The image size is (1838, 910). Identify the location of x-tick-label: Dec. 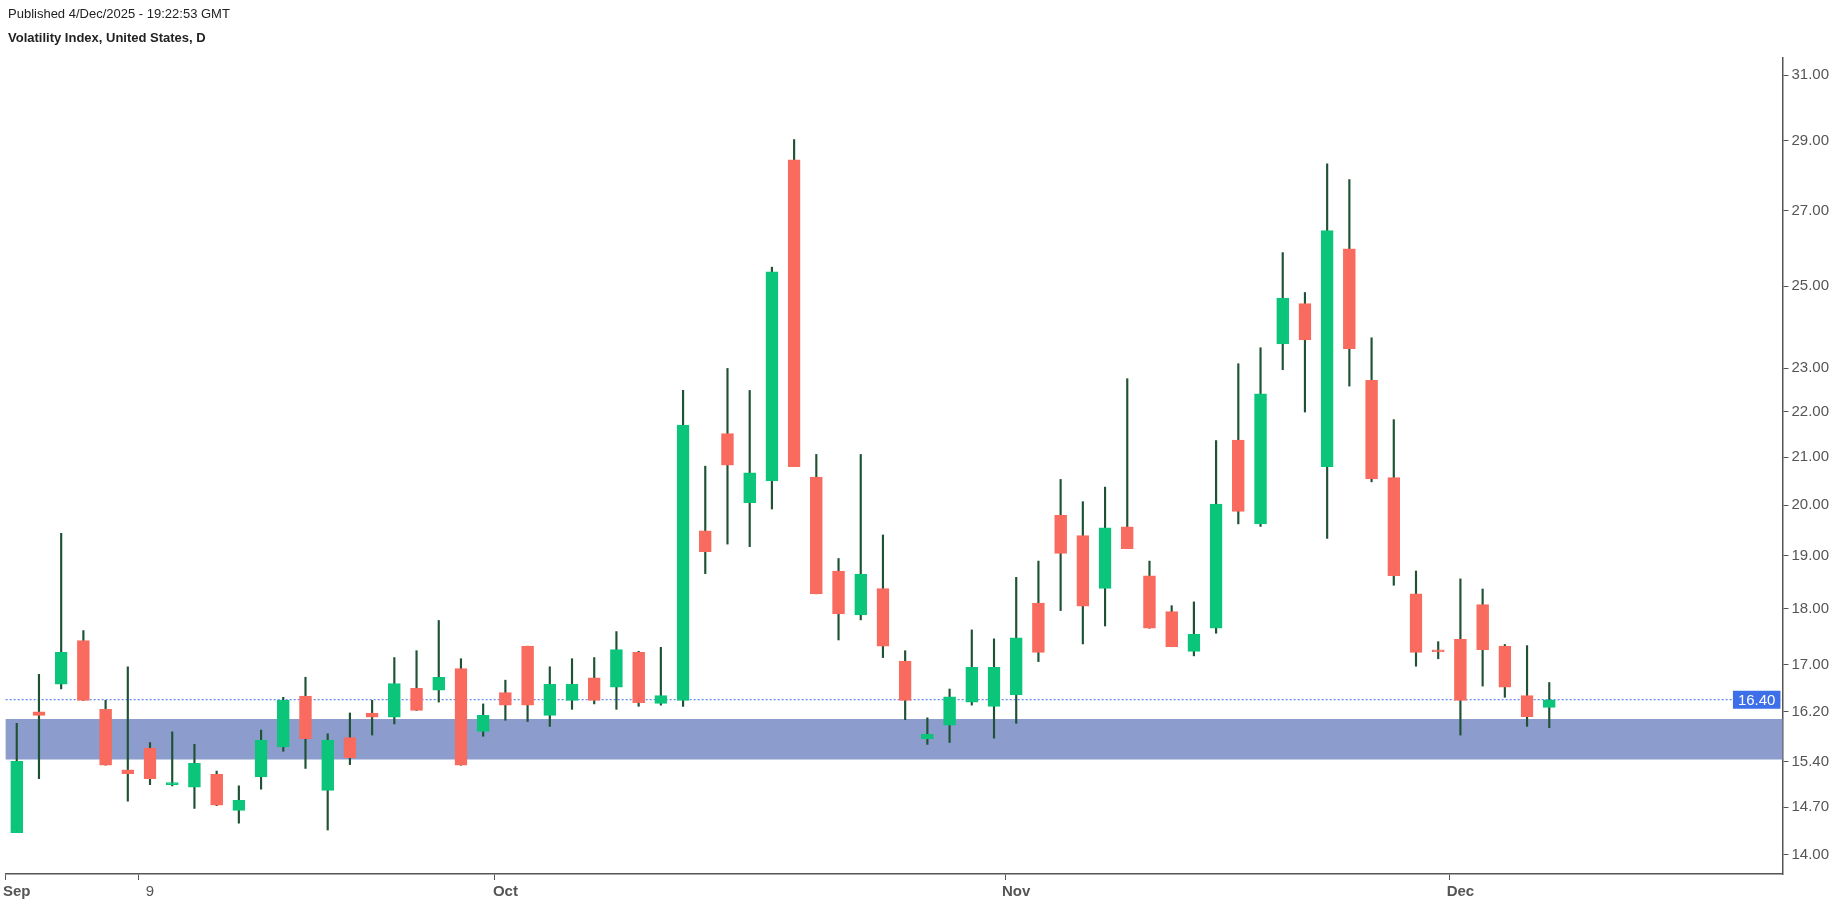
(1460, 891).